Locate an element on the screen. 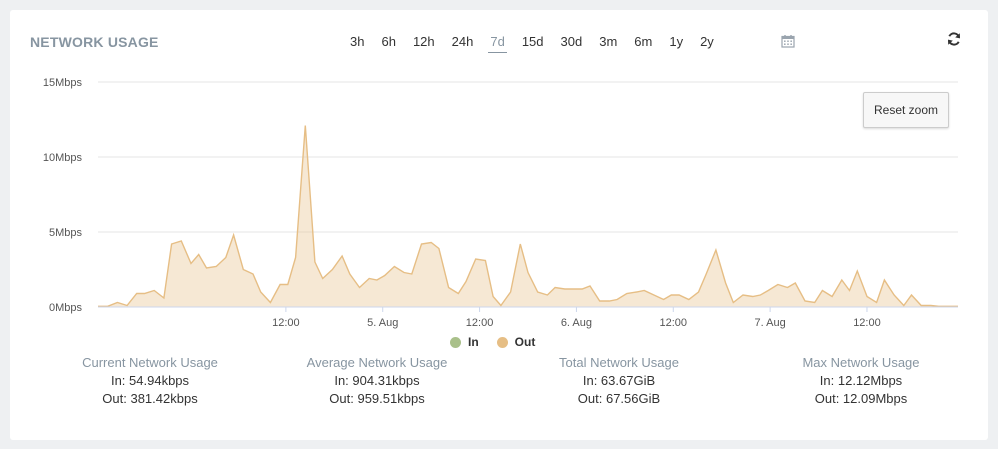 The height and width of the screenshot is (449, 998). stat-in: In: 904.31kbps is located at coordinates (377, 380).